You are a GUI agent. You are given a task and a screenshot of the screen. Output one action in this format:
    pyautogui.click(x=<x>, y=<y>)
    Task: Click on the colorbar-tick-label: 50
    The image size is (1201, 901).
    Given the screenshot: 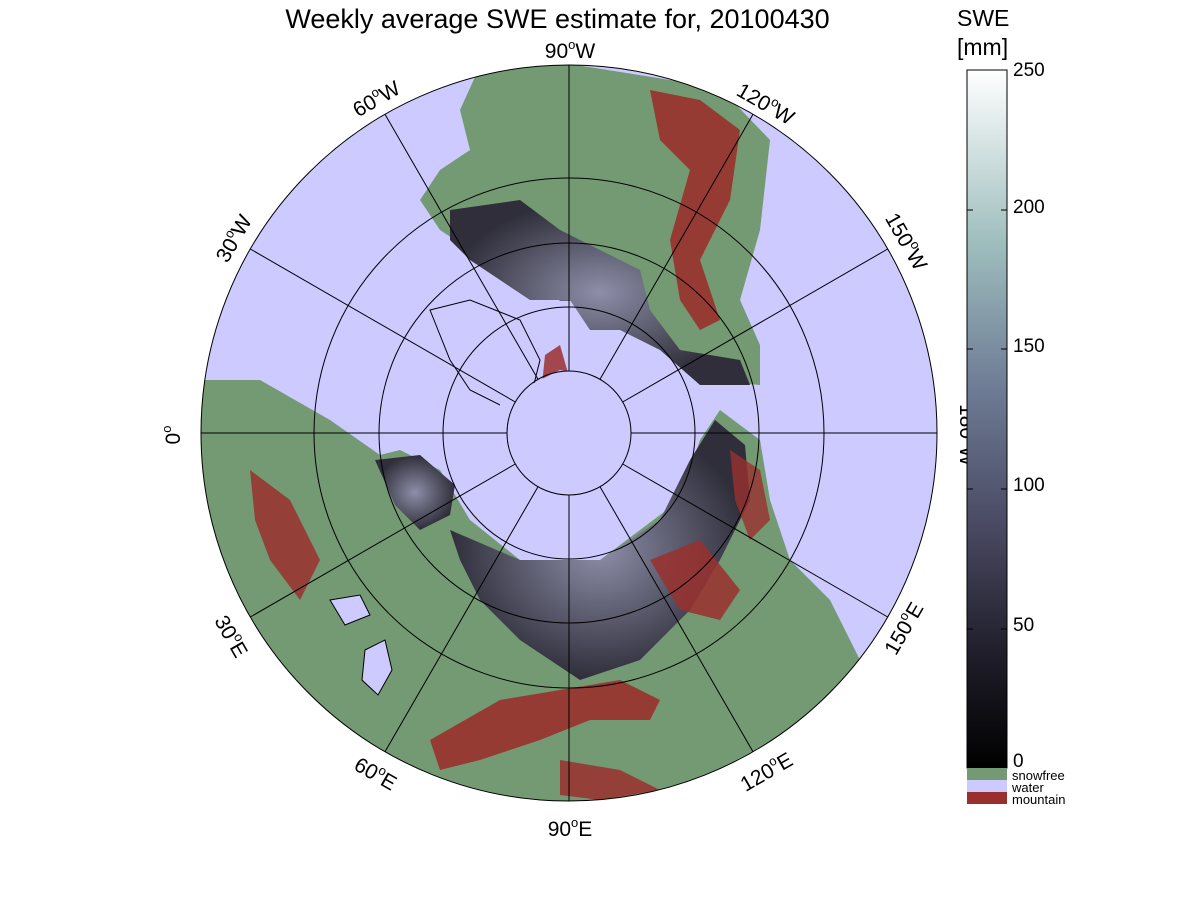 What is the action you would take?
    pyautogui.click(x=1024, y=625)
    